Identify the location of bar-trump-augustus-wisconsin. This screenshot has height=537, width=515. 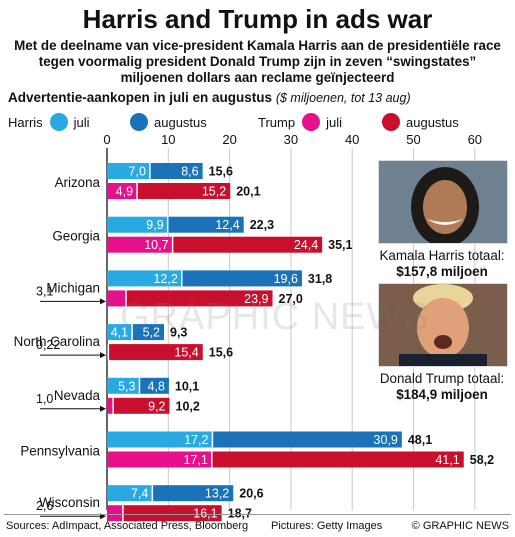
(172, 513).